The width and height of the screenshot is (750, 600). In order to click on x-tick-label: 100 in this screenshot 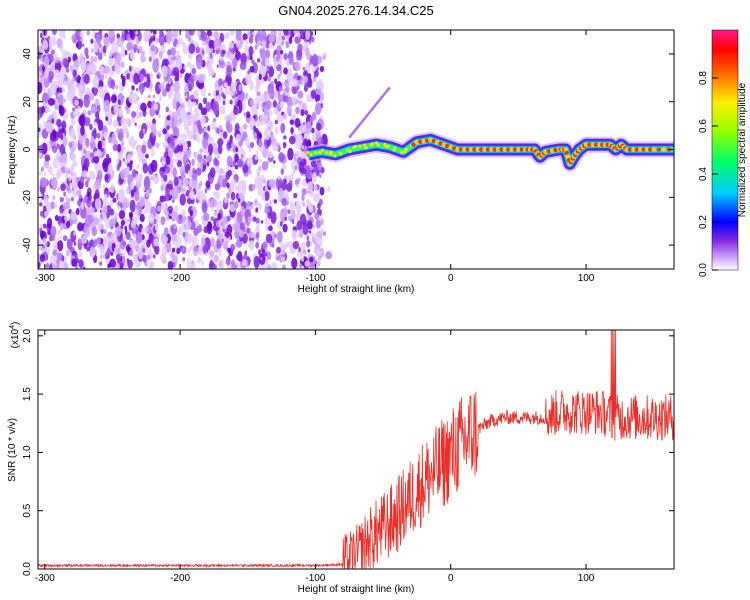, I will do `click(586, 578)`.